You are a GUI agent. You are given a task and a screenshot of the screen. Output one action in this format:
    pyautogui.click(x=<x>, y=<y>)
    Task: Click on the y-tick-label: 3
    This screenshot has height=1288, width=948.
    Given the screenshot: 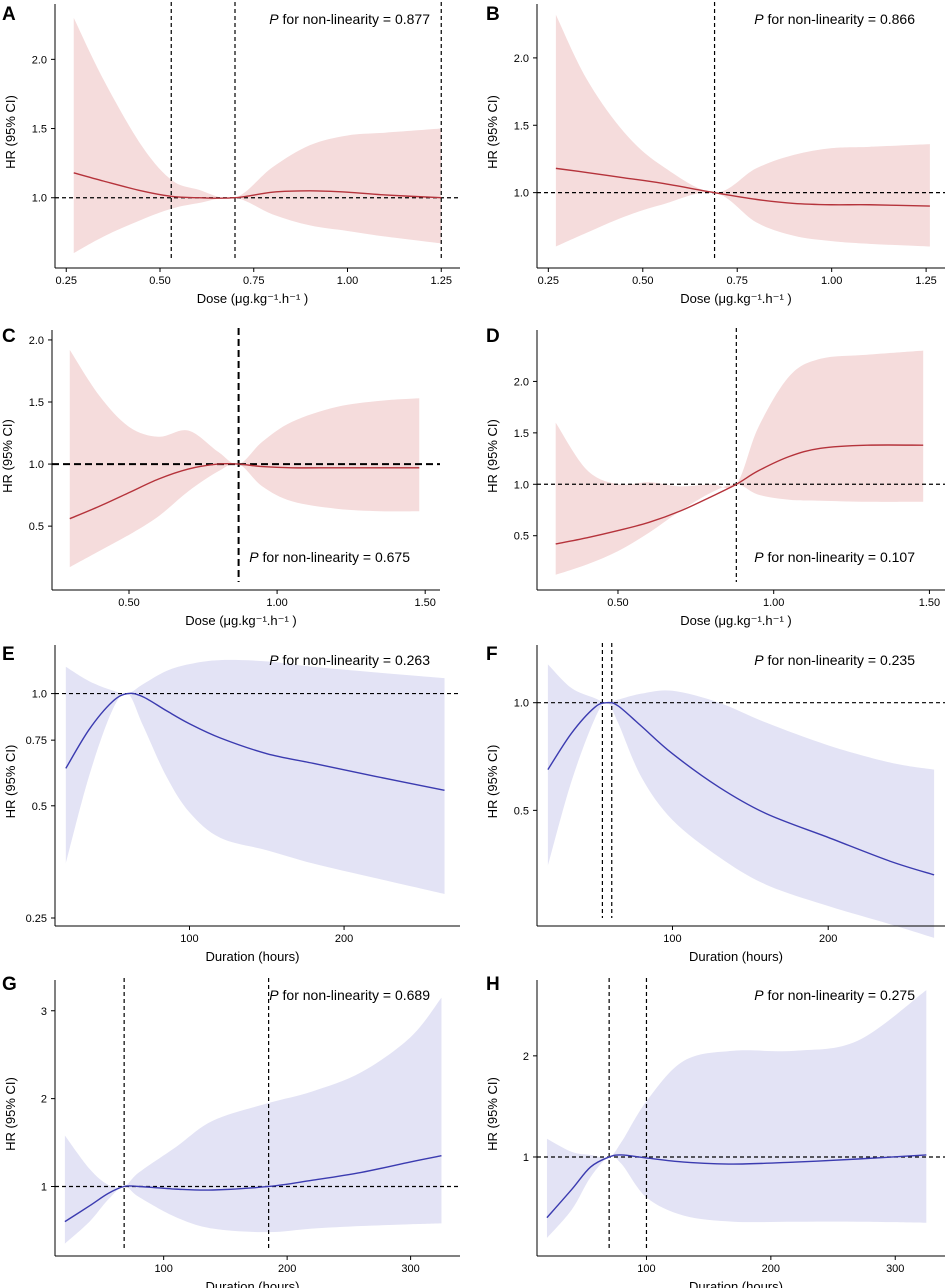 What is the action you would take?
    pyautogui.click(x=44, y=1012)
    